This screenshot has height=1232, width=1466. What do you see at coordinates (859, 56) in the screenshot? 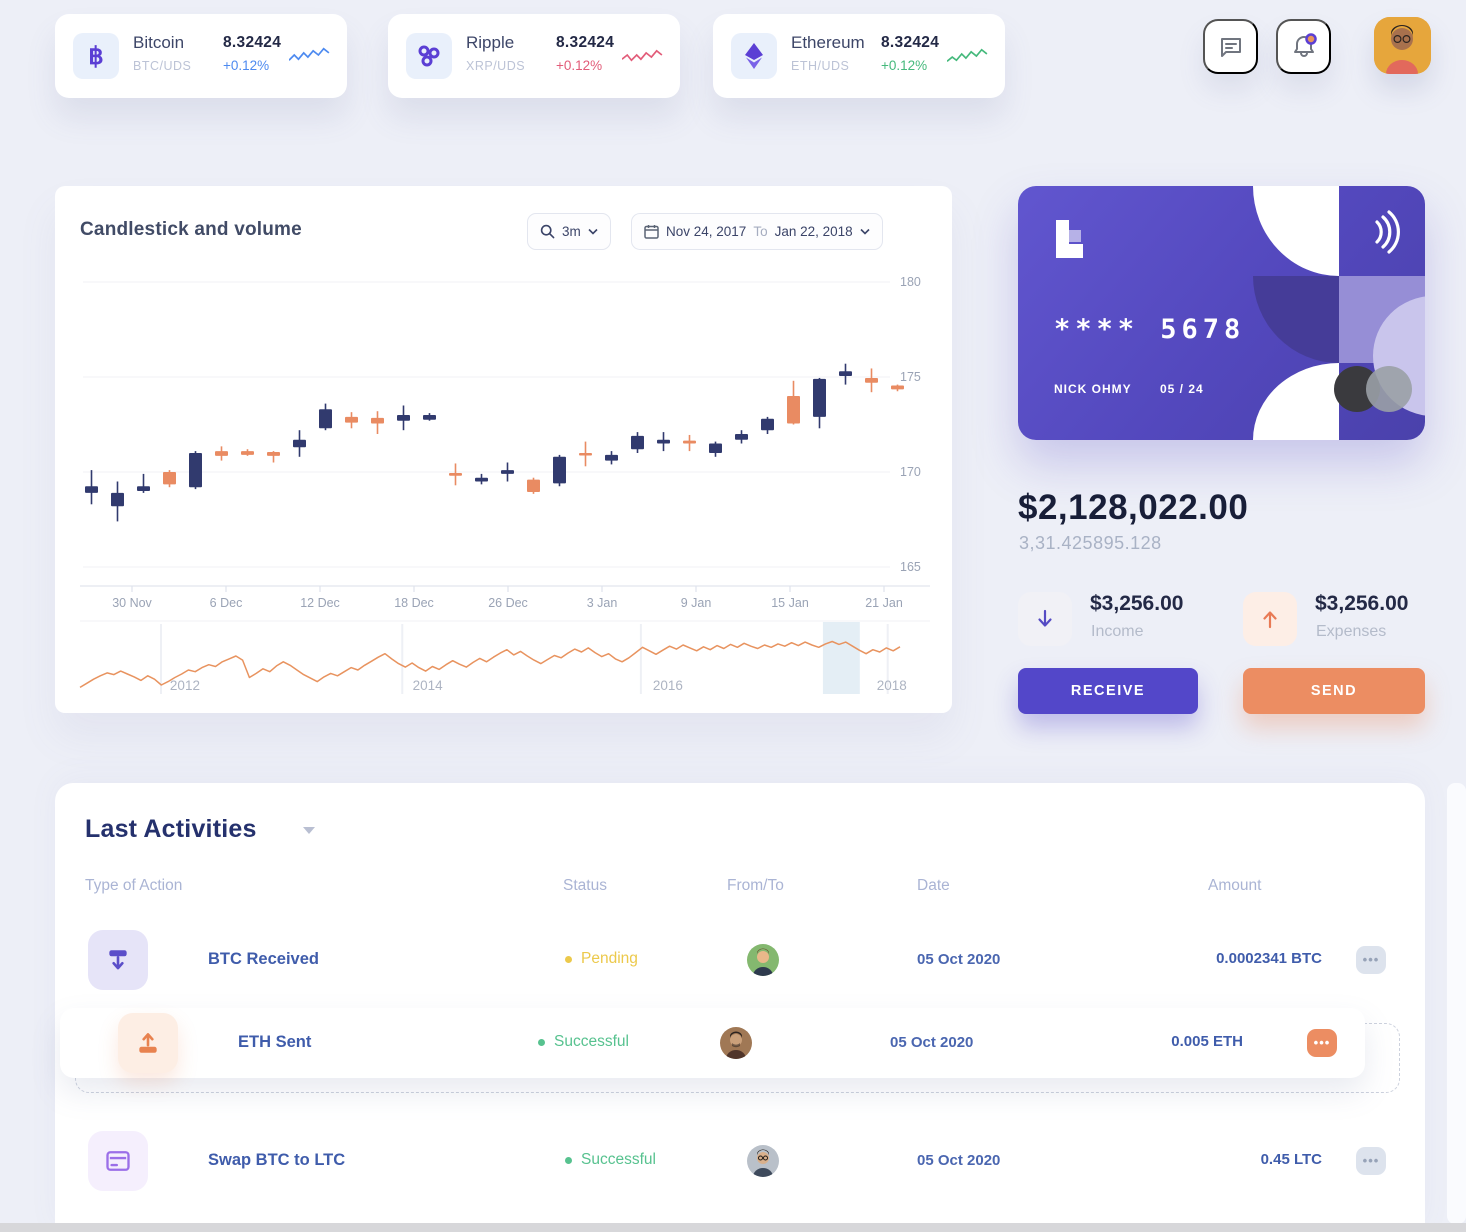
I see `ticker-card-ethereum: Ethereum ETH/UDS 8.32424 +0.12%` at bounding box center [859, 56].